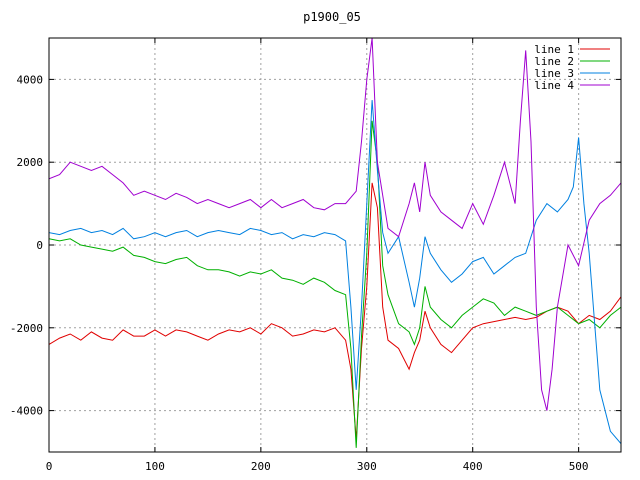 Image resolution: width=640 pixels, height=480 pixels. I want to click on x-tick-label: 0, so click(49, 466).